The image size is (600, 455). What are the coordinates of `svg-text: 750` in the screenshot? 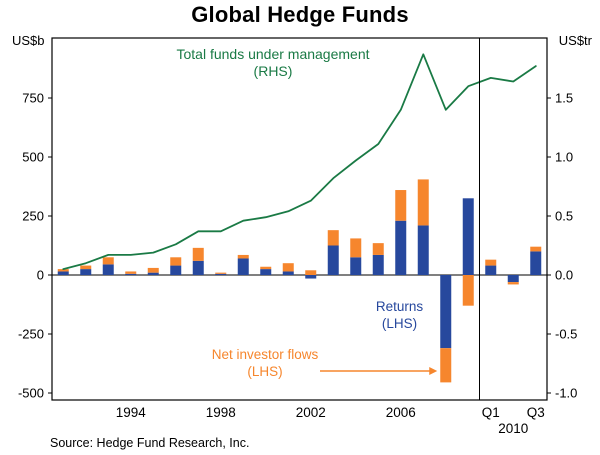 It's located at (33, 98).